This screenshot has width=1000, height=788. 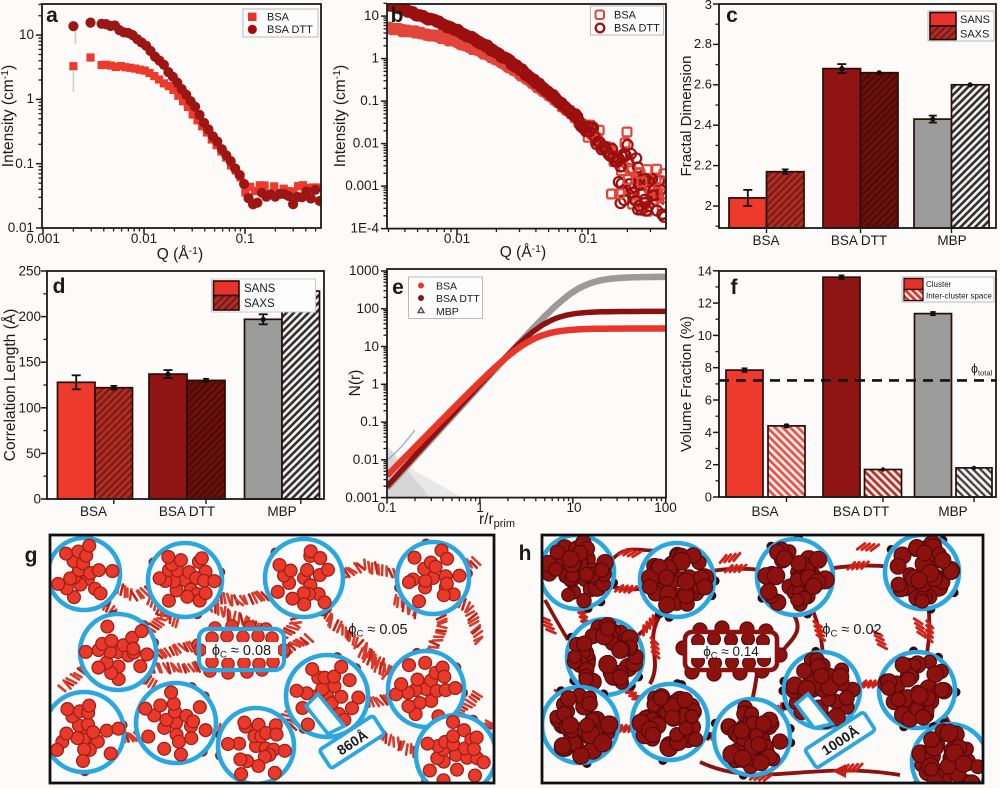 I want to click on svg-text: Volume Fraction (%), so click(x=686, y=384).